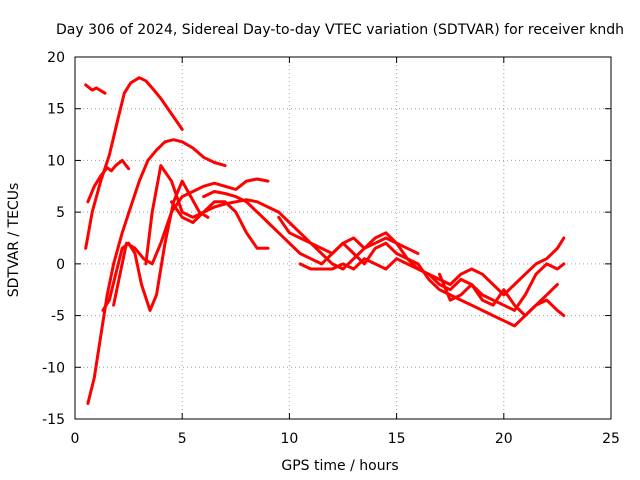 Image resolution: width=640 pixels, height=480 pixels. I want to click on series-line-s11, so click(432, 284).